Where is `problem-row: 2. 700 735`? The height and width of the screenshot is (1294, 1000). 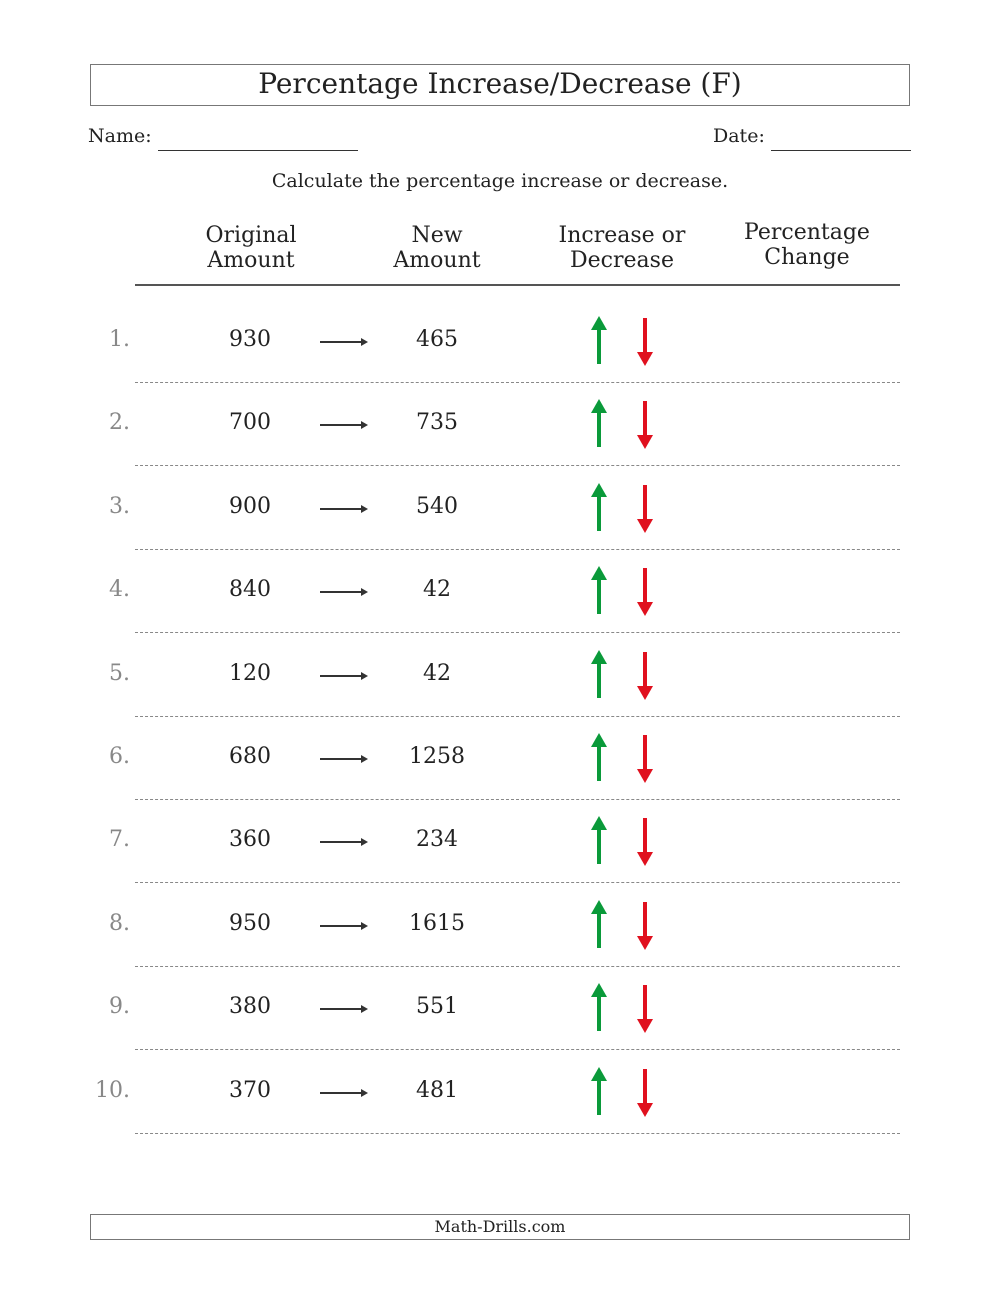 problem-row: 2. 700 735 is located at coordinates (500, 453).